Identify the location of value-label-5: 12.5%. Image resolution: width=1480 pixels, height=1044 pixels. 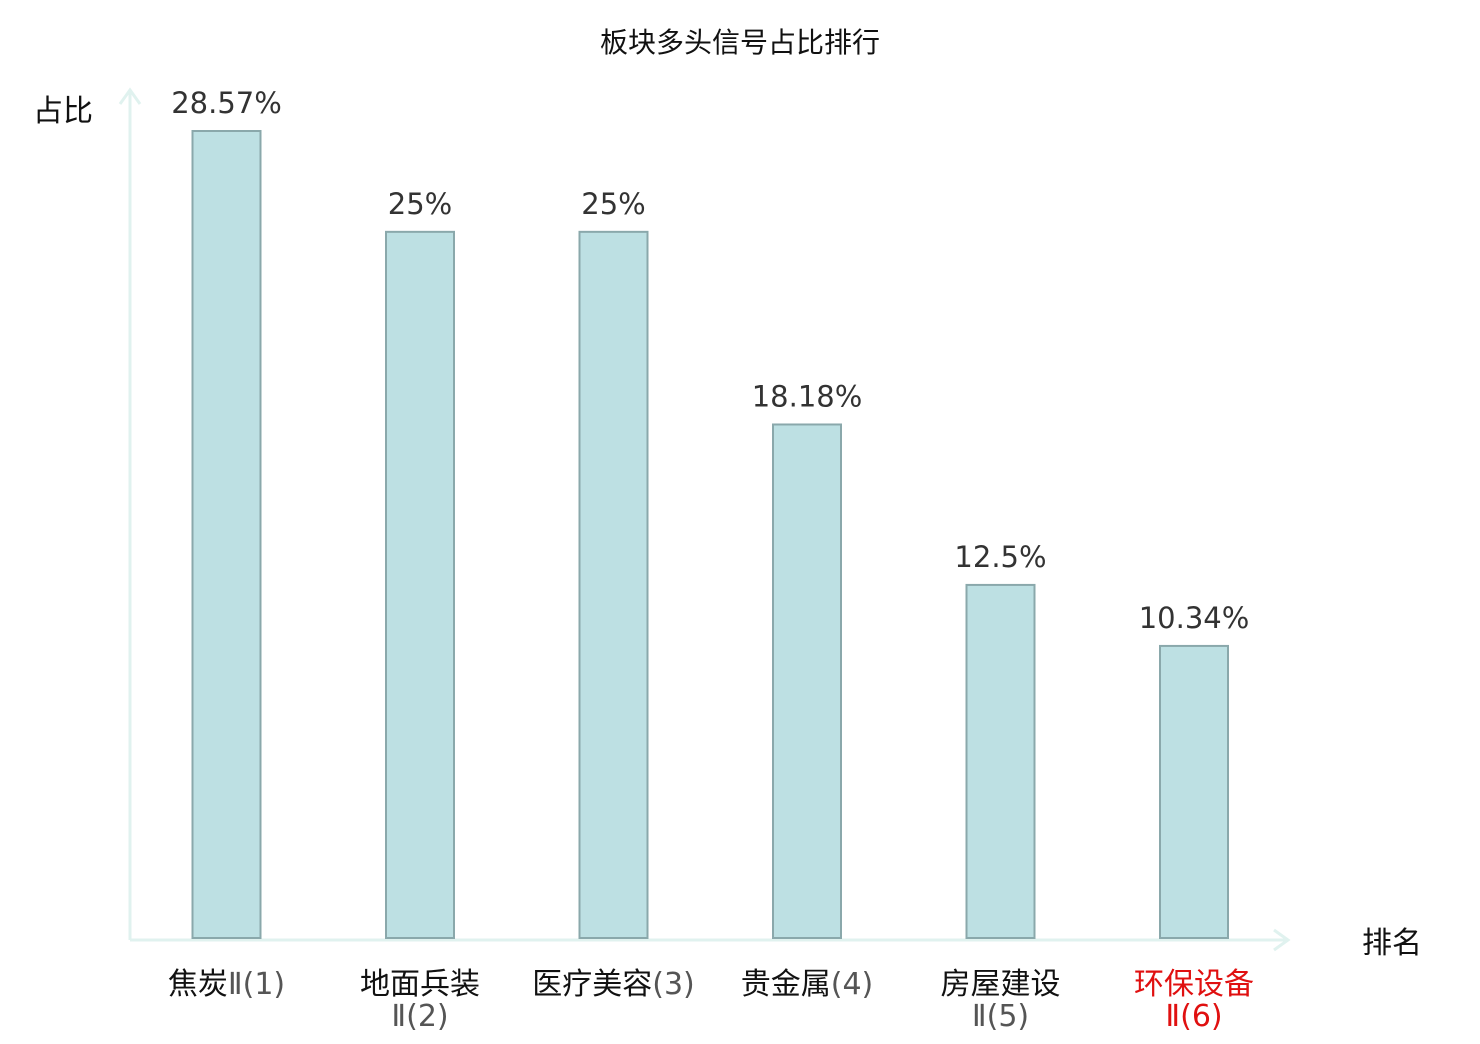
(1000, 557).